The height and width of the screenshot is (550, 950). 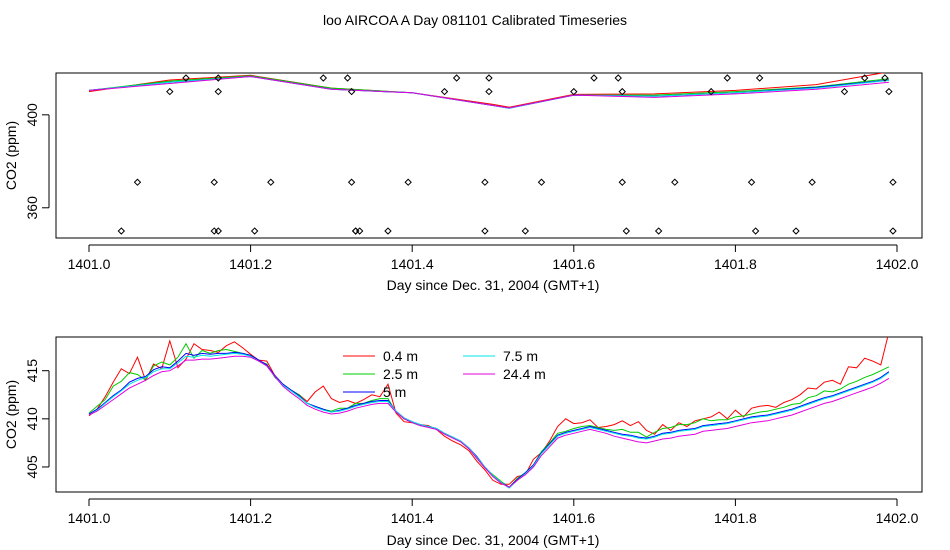 What do you see at coordinates (394, 392) in the screenshot?
I see `legend-label: 5 m` at bounding box center [394, 392].